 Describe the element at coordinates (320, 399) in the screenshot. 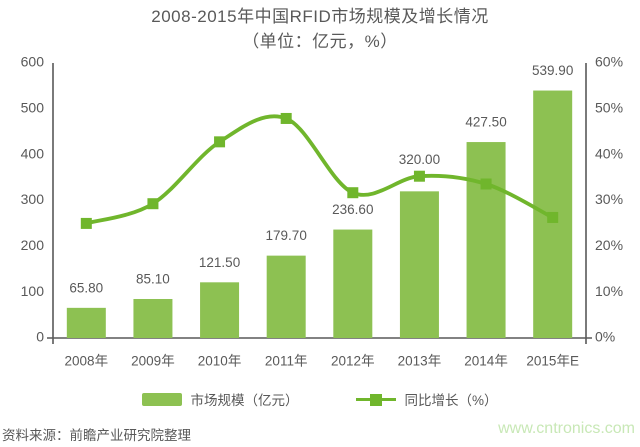

I see `chart-legend: 市场规模（亿元） 同比增长（%）` at that location.